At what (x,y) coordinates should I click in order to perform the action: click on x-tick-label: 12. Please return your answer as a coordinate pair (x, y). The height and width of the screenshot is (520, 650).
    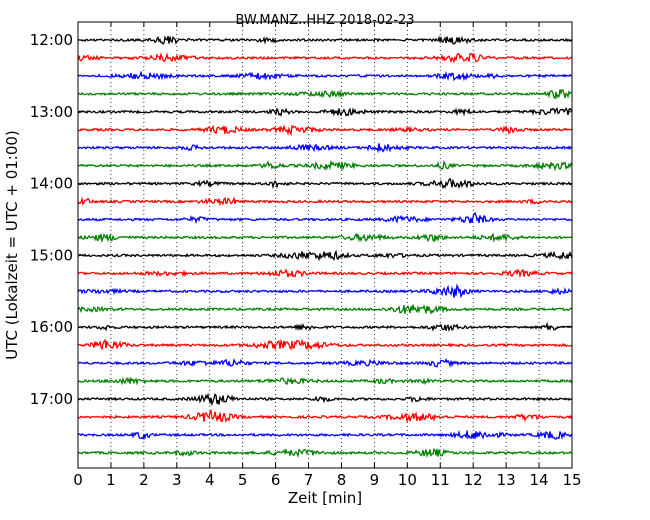
    Looking at the image, I should click on (473, 480).